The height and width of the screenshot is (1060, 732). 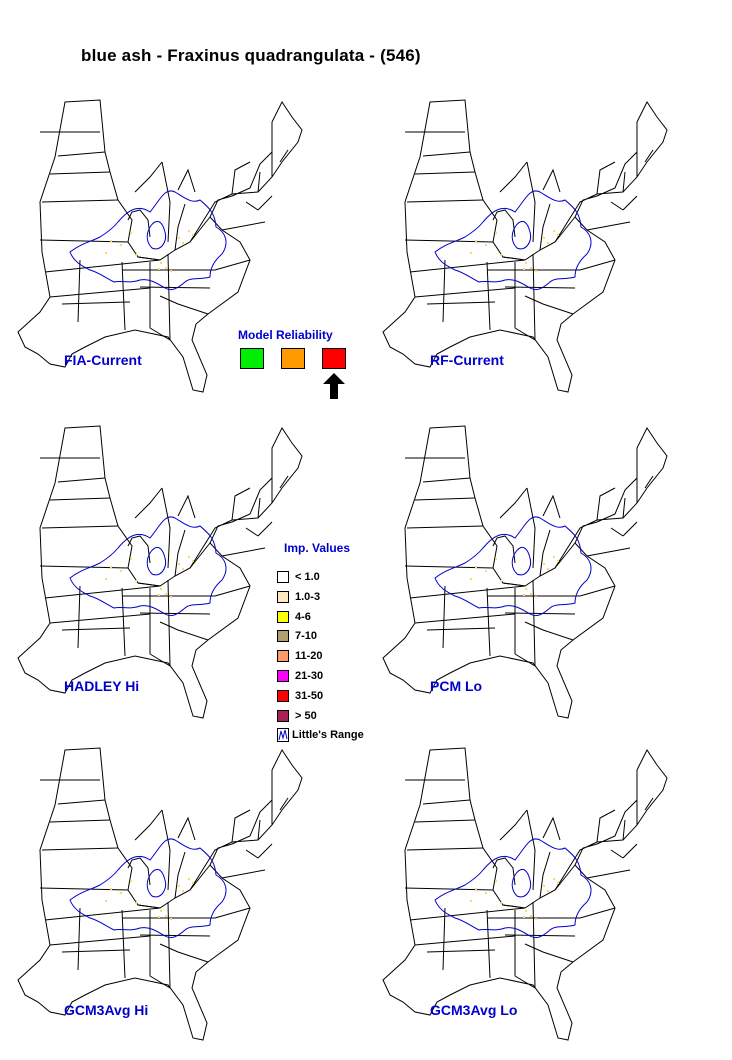 I want to click on legend-label: 4-6, so click(x=303, y=616).